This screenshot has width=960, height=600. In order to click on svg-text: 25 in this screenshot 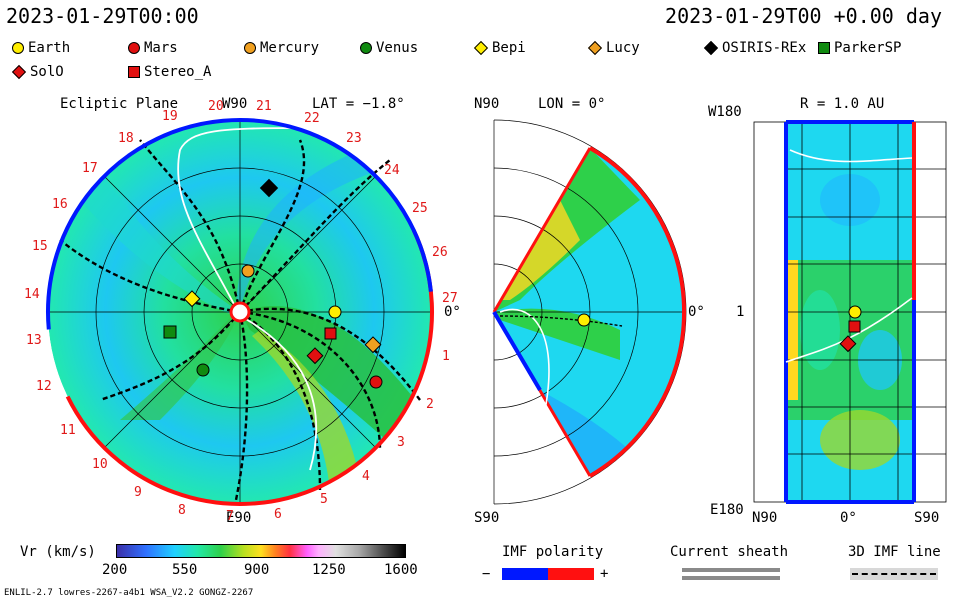, I will do `click(420, 208)`.